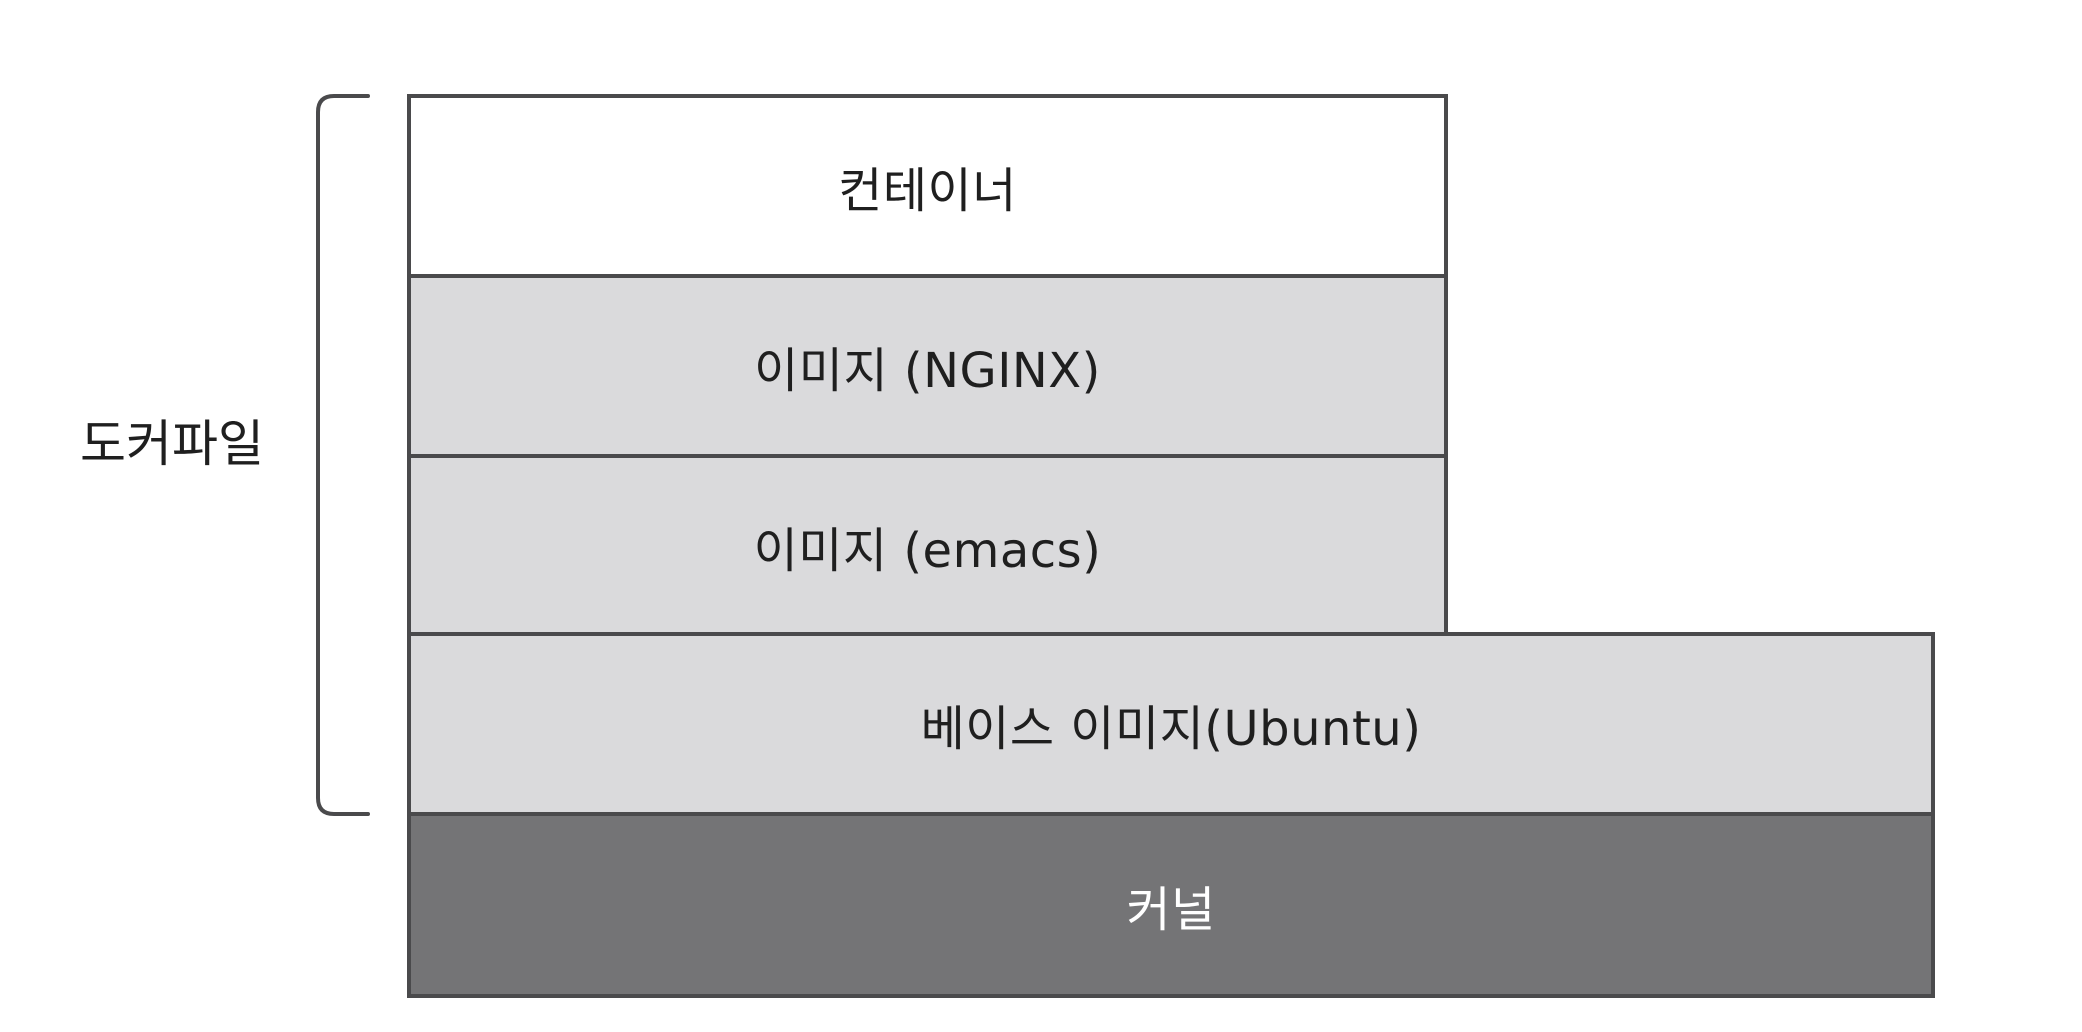  What do you see at coordinates (343, 455) in the screenshot?
I see `dockerfile-bracket` at bounding box center [343, 455].